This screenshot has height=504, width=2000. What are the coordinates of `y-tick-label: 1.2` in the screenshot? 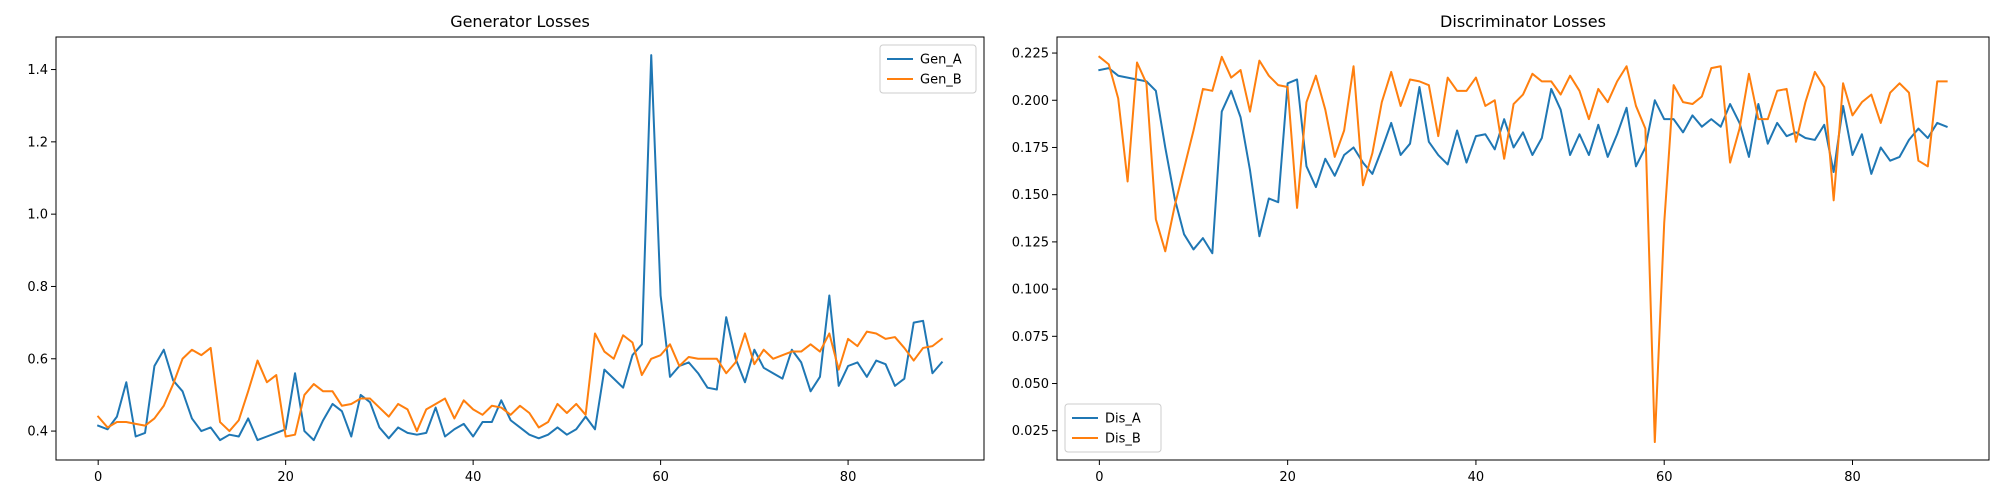 It's located at (37, 142).